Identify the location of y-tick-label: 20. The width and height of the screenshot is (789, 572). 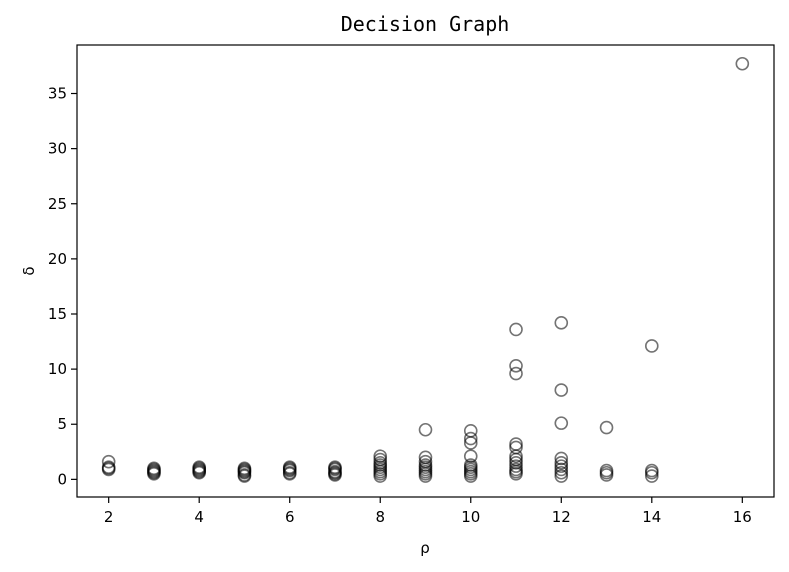
(57, 259).